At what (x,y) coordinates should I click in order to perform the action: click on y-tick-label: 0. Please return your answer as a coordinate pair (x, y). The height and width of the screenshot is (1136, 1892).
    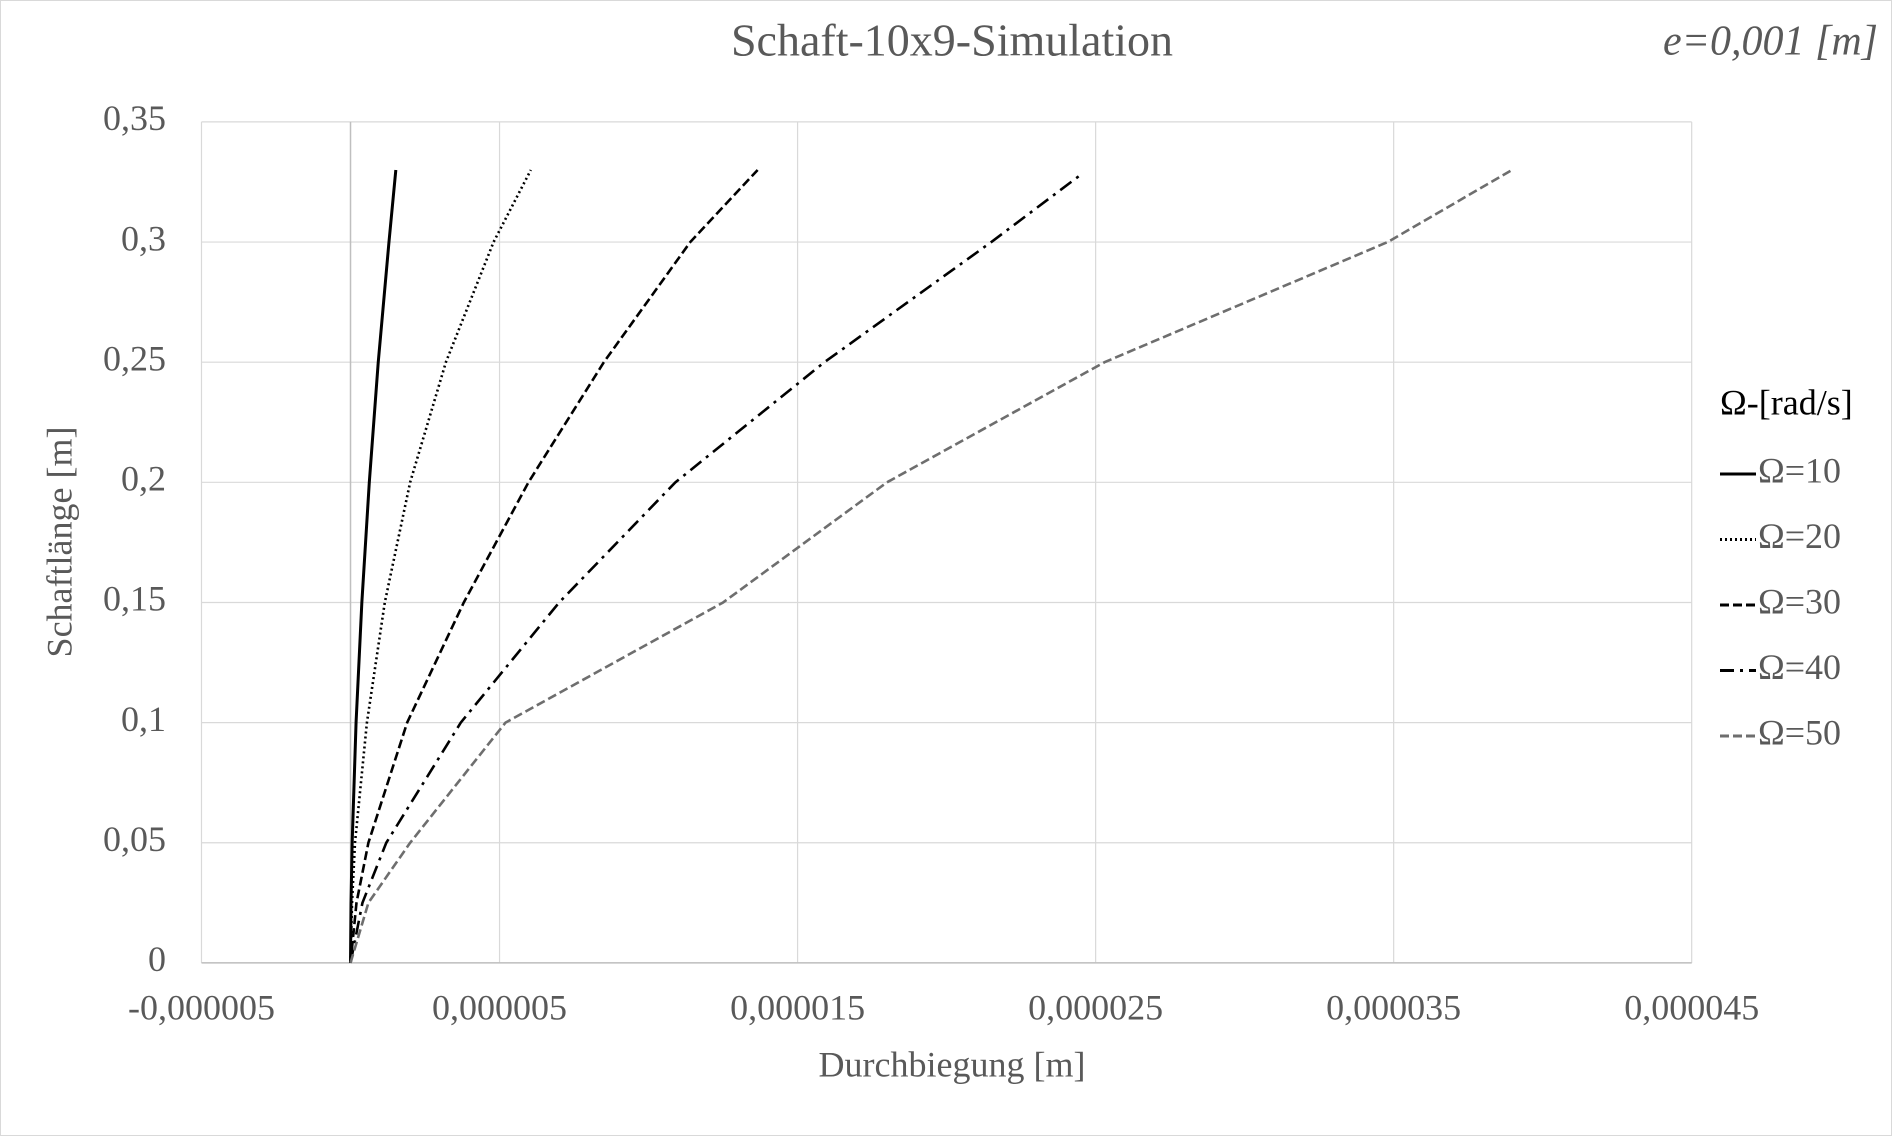
    Looking at the image, I should click on (157, 959).